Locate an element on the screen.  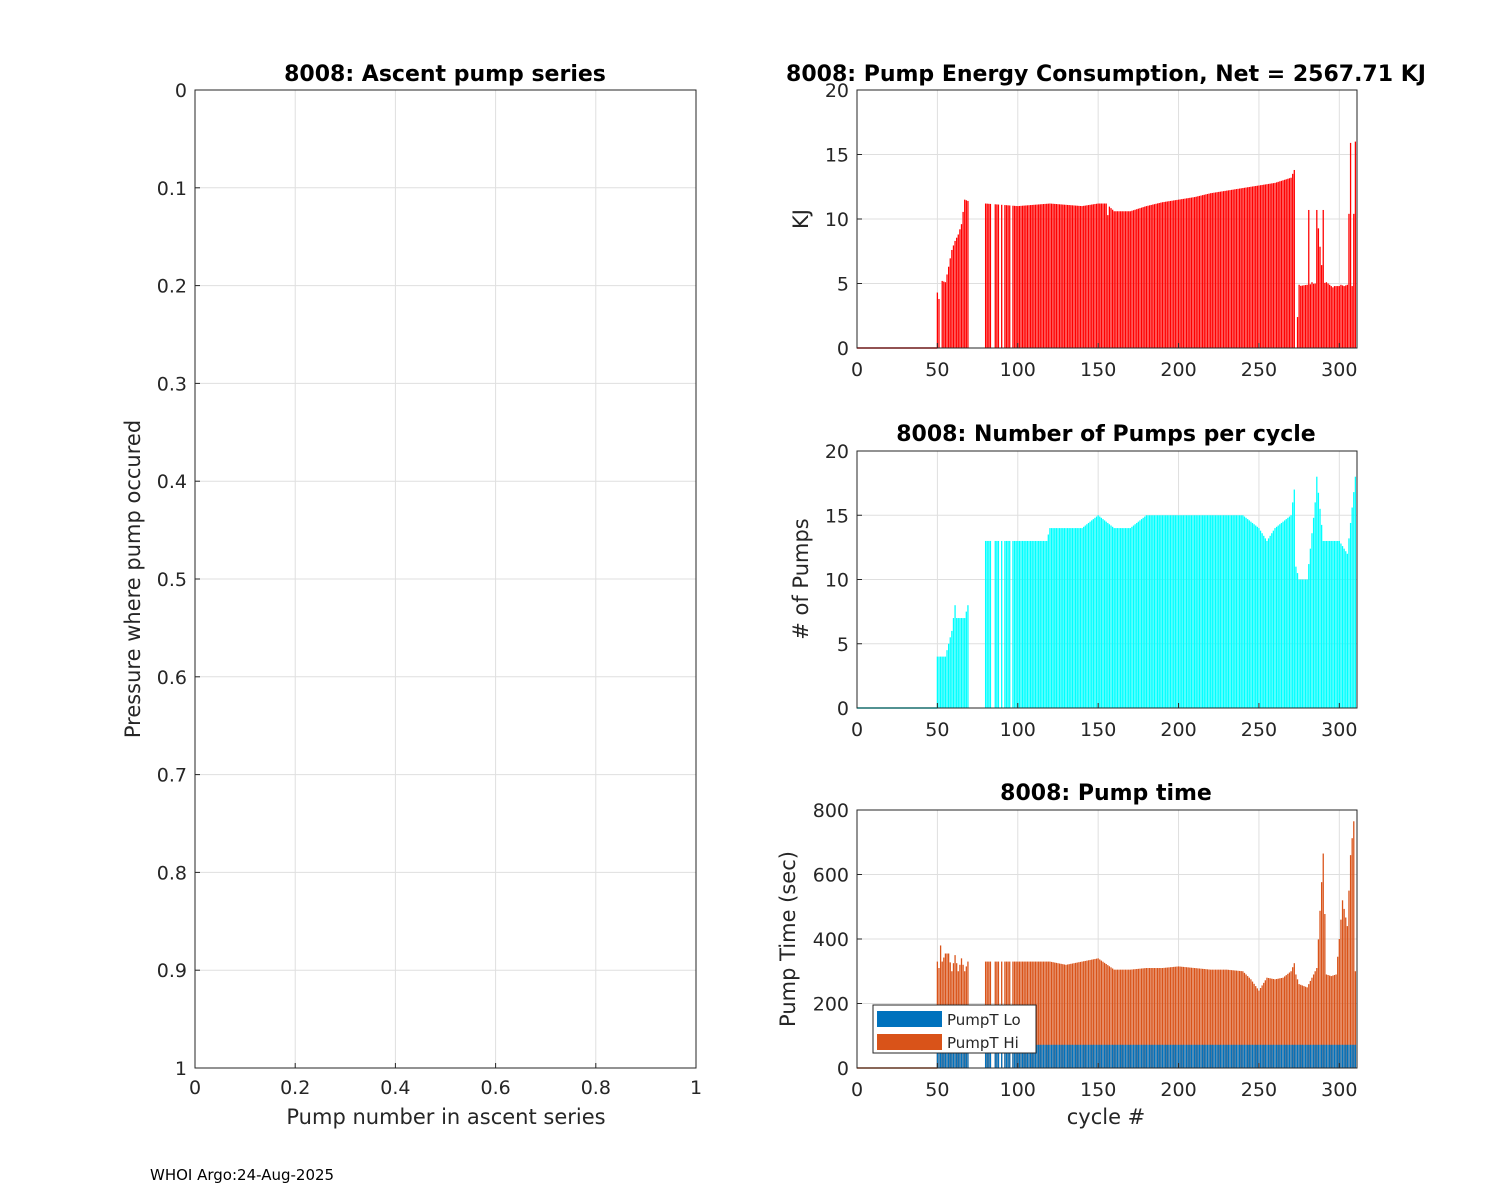
ascent-ylabel: Pressure where pump occured is located at coordinates (133, 579).